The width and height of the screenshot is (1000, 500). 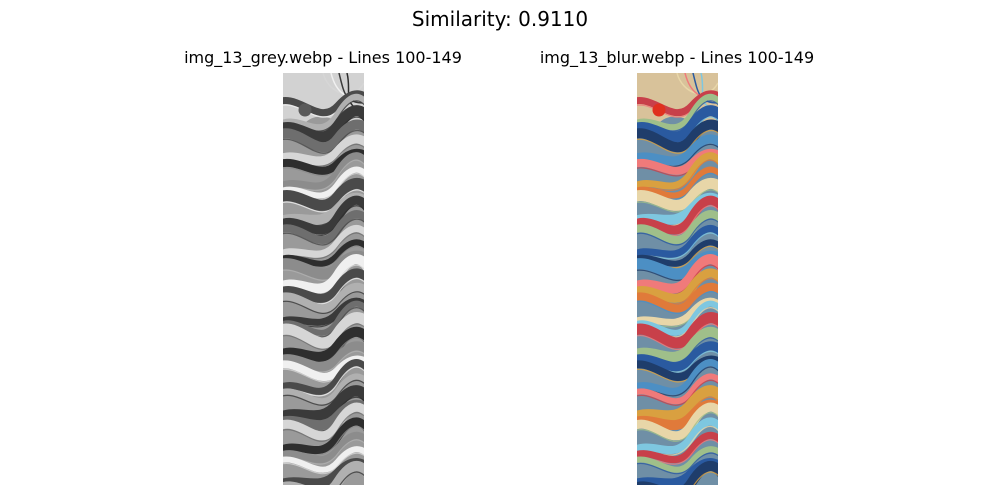 I want to click on blur-image-strip, so click(x=677, y=279).